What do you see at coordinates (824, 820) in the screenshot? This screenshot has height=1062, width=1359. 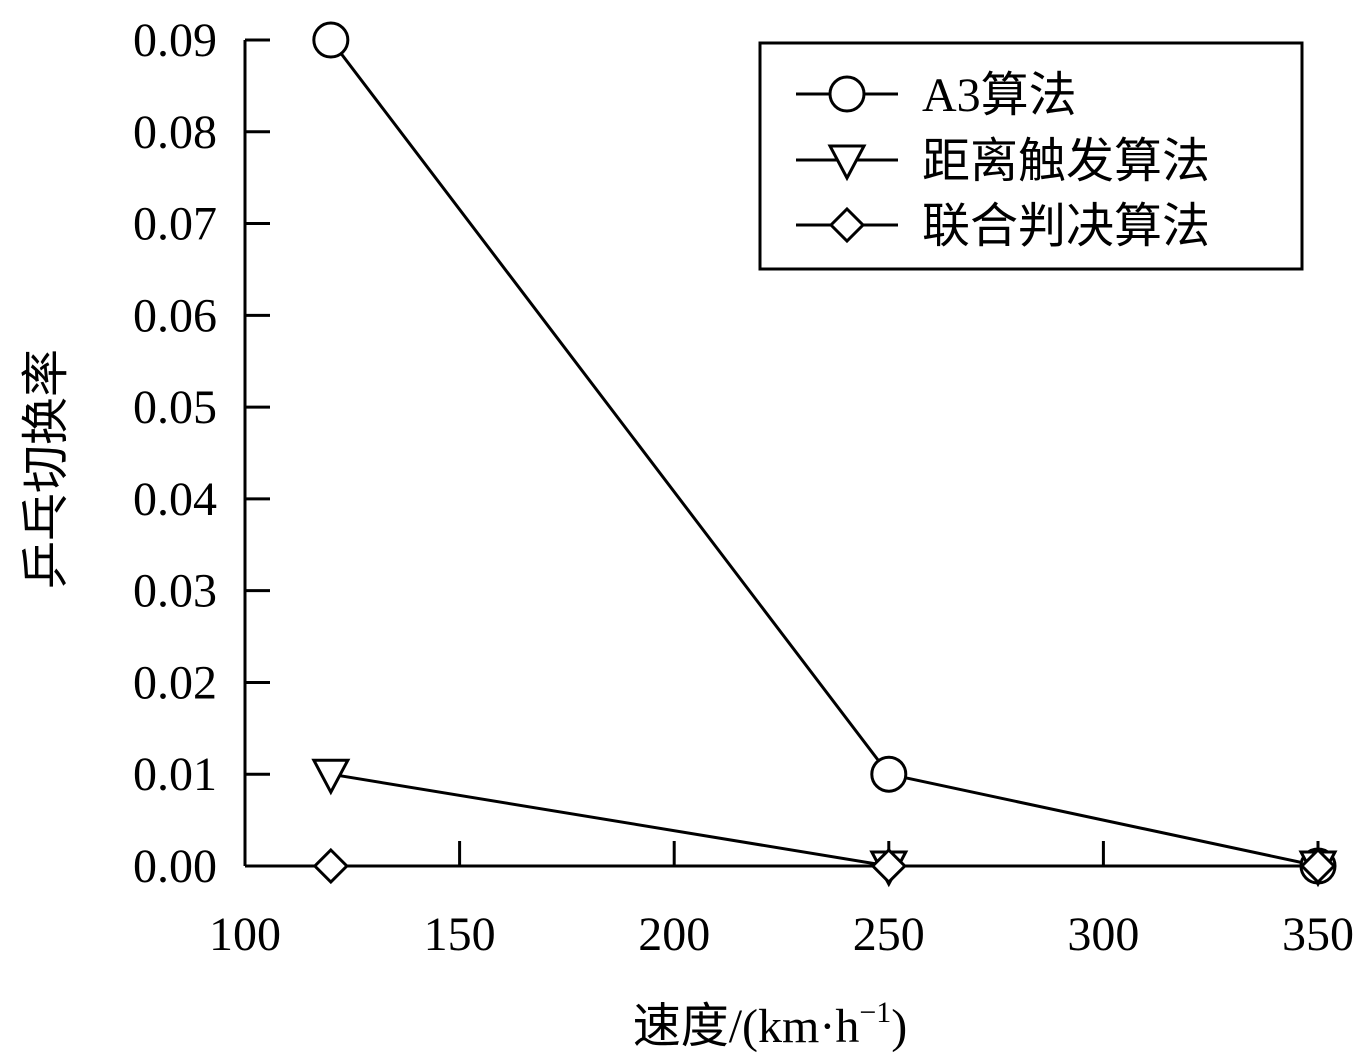 I see `series-line` at bounding box center [824, 820].